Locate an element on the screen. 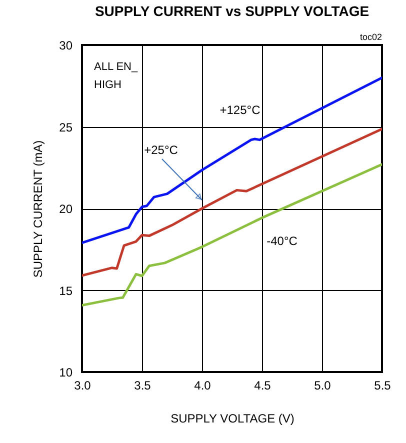 The height and width of the screenshot is (443, 406). annotation: -40°C is located at coordinates (282, 241).